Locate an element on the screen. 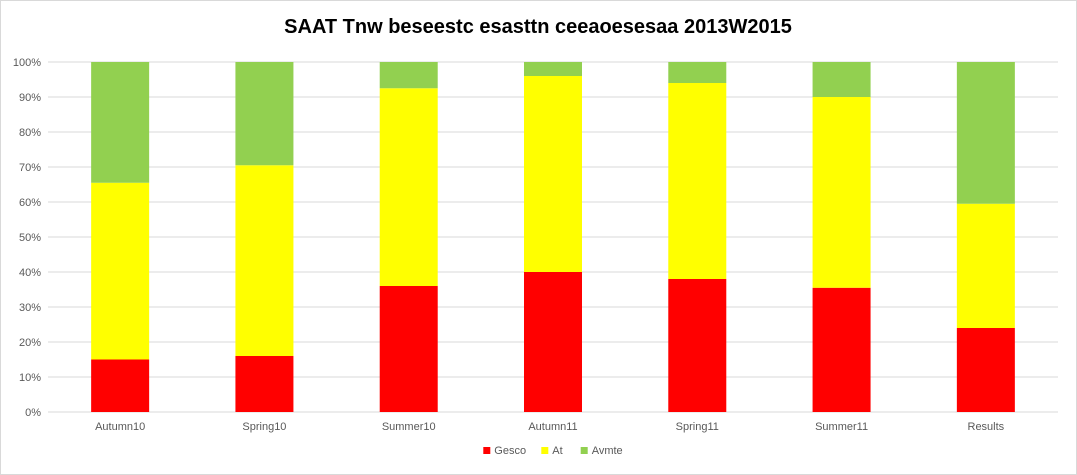 This screenshot has width=1077, height=475. y-tick-label: 90% is located at coordinates (30, 98).